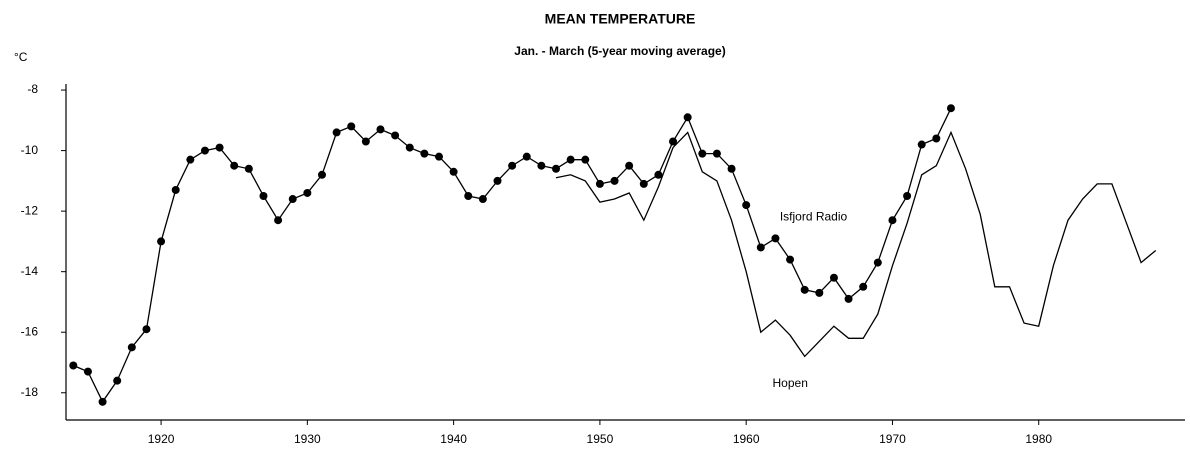  I want to click on x-tick-label: 1940, so click(453, 439).